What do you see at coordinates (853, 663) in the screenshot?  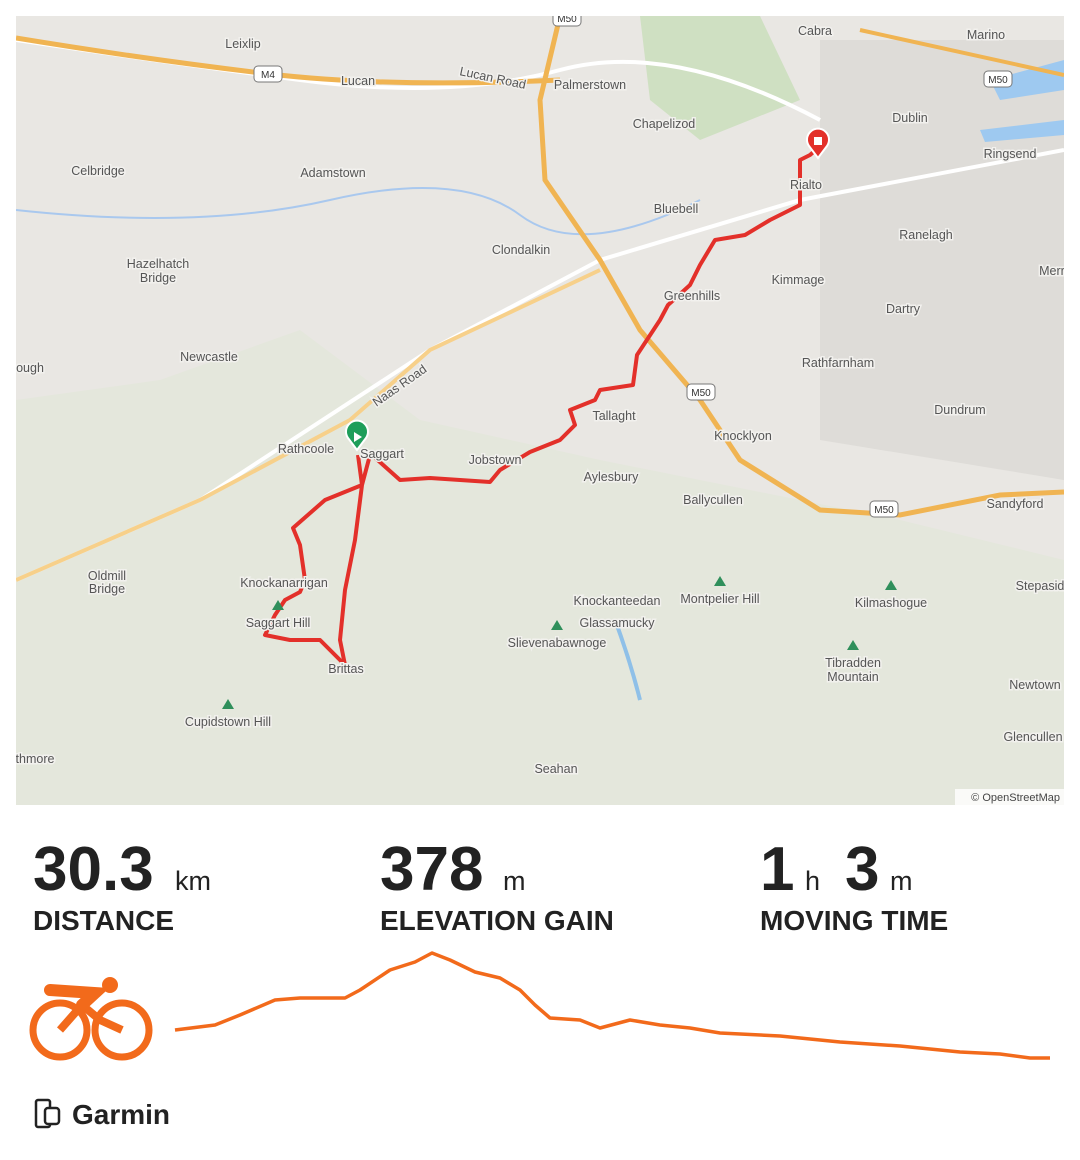 I see `map-label: Tibradden` at bounding box center [853, 663].